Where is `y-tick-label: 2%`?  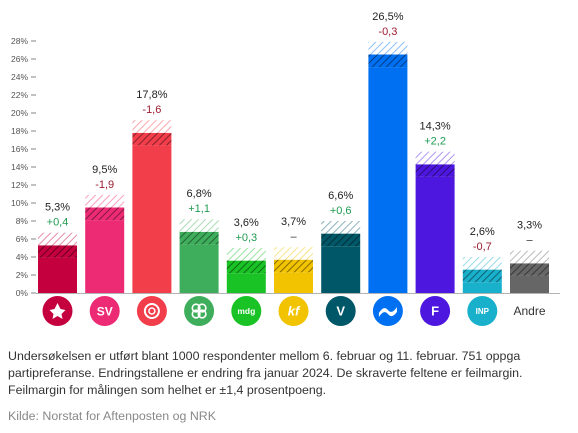
y-tick-label: 2% is located at coordinates (22, 275).